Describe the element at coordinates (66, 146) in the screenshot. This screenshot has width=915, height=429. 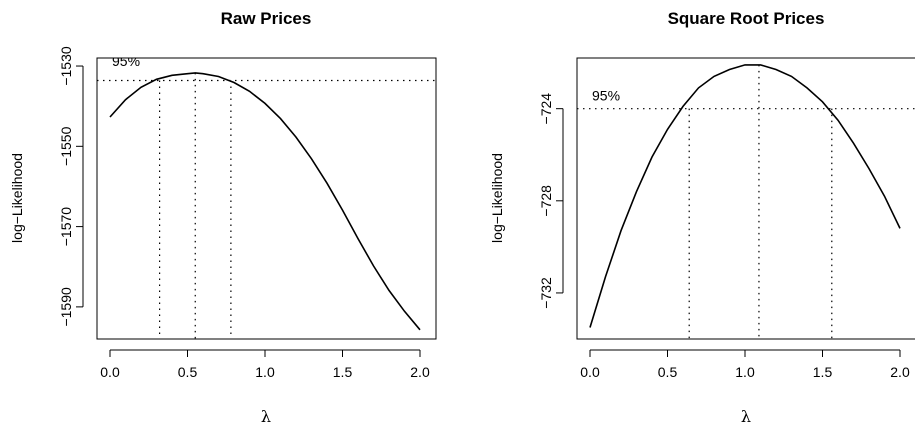
I see `y-tick-label: −1550` at that location.